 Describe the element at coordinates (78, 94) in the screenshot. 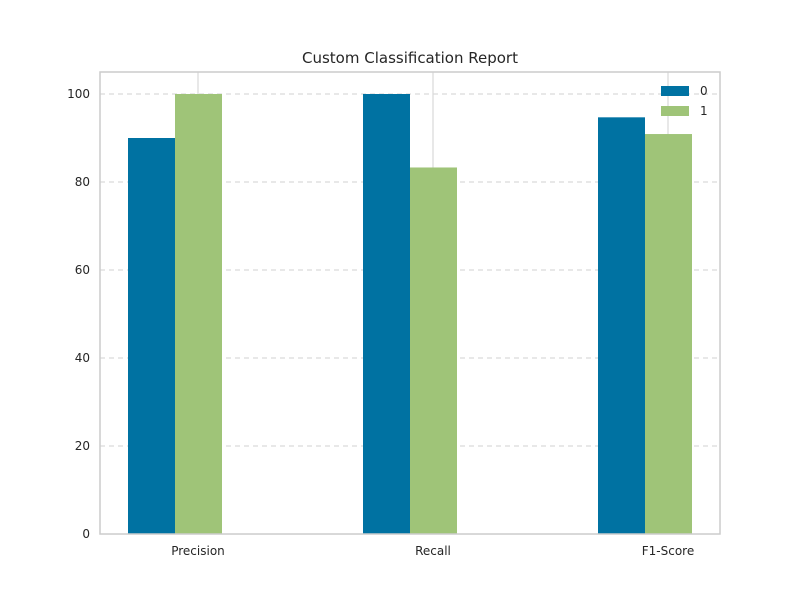

I see `y-tick-label: 100` at that location.